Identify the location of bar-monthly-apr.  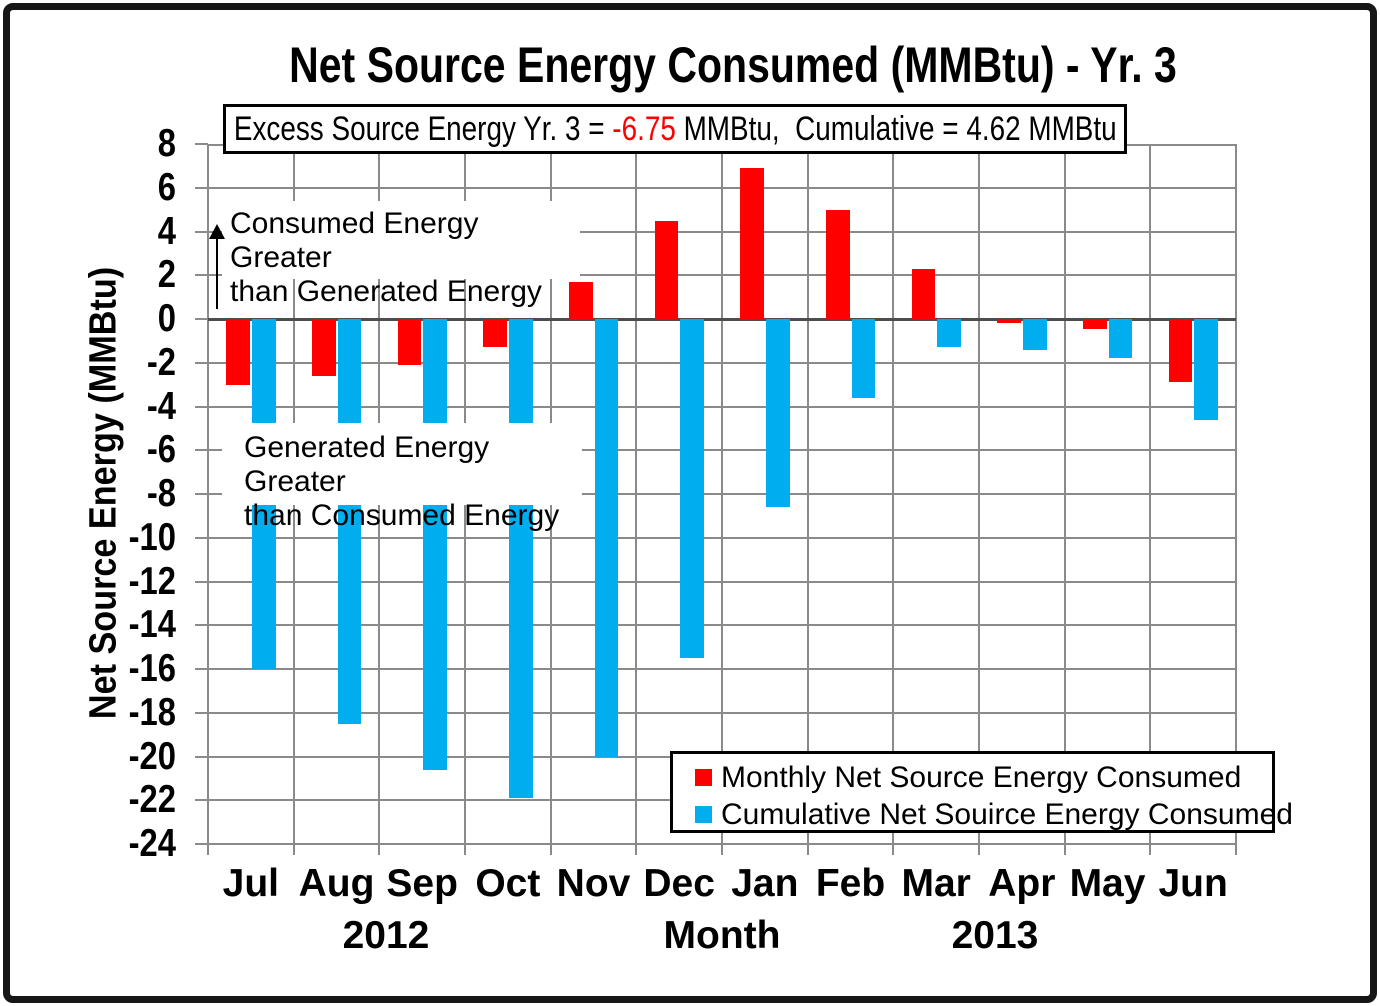
(1009, 321).